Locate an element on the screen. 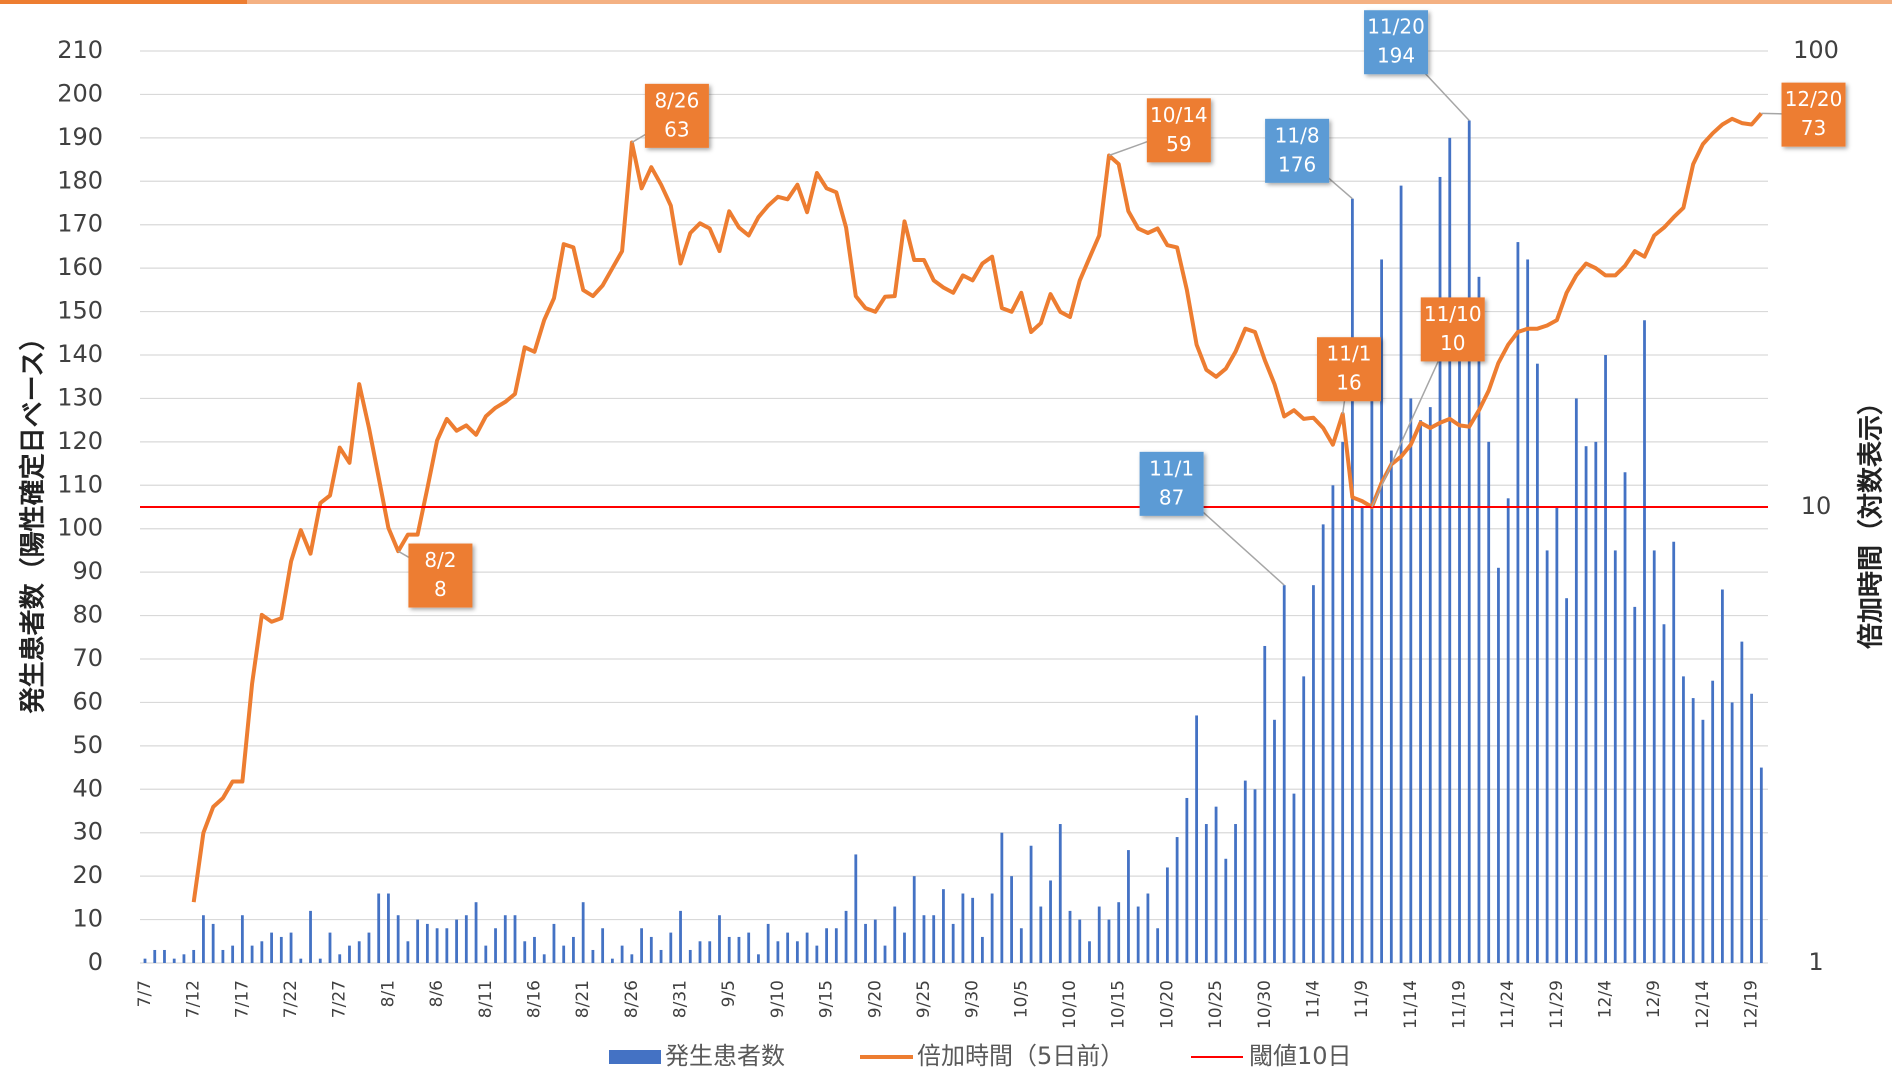 Image resolution: width=1892 pixels, height=1073 pixels. x-tick-label: 7/7 is located at coordinates (145, 993).